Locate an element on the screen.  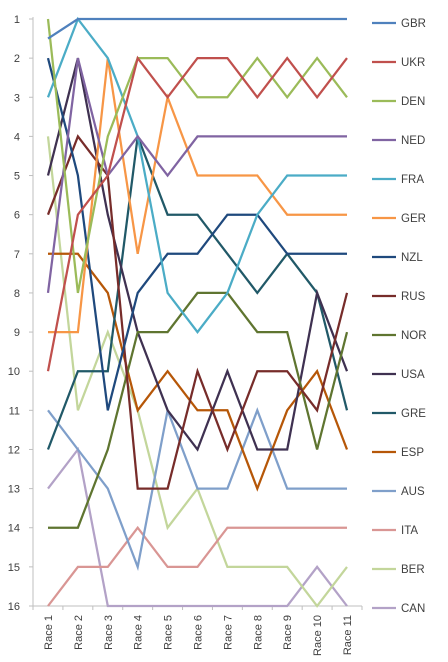
x-tick-label: Race 3 is located at coordinates (109, 632).